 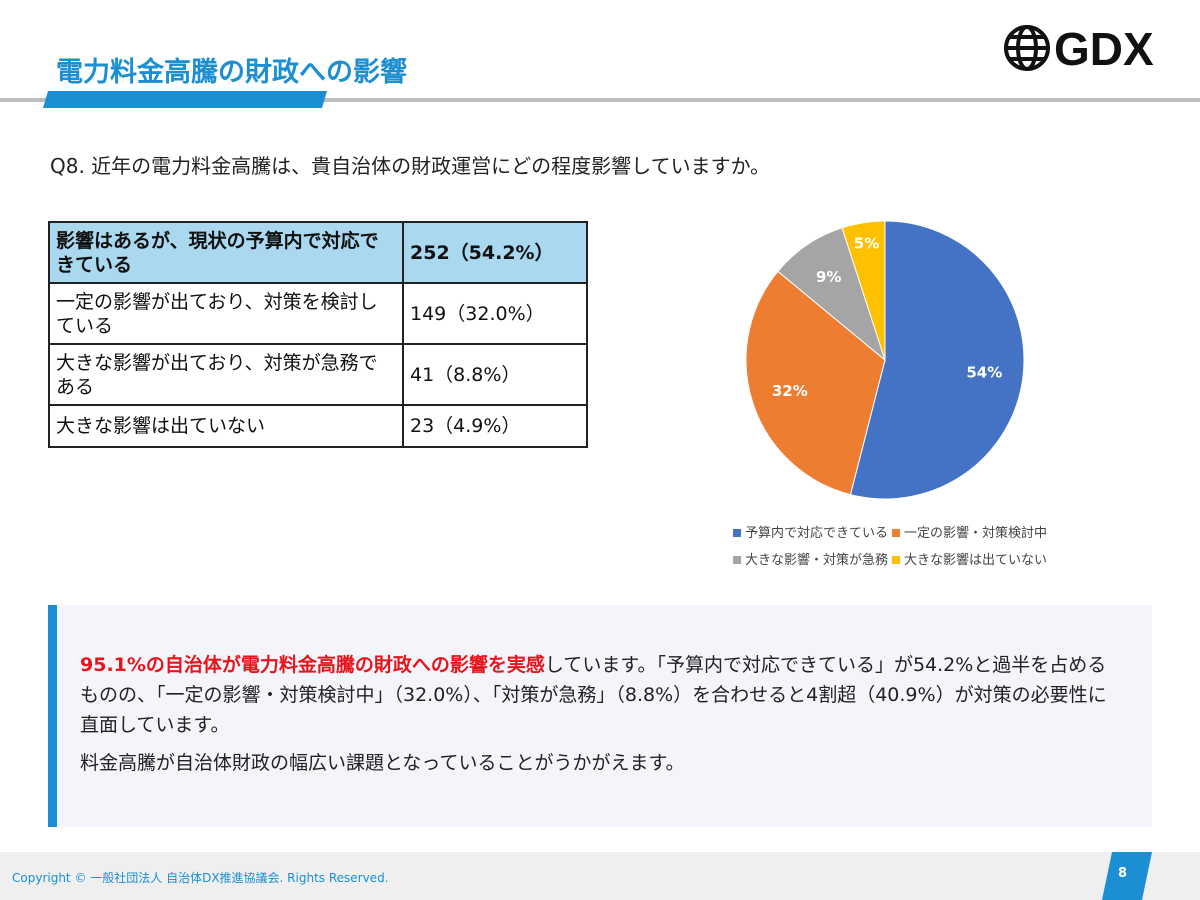 I want to click on table-row: 一定の影響が出ており、対策を検討している 149（32.0%）, so click(x=318, y=313).